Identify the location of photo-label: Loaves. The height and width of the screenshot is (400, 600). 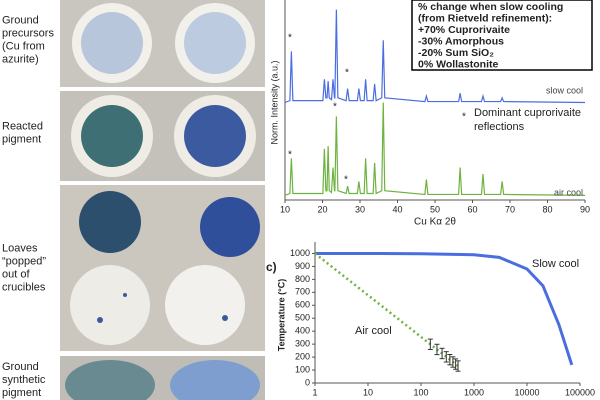
(20, 248).